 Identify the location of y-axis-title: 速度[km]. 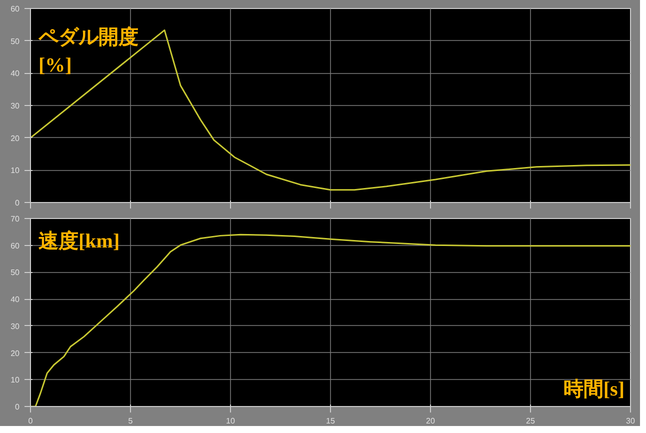
(79, 241).